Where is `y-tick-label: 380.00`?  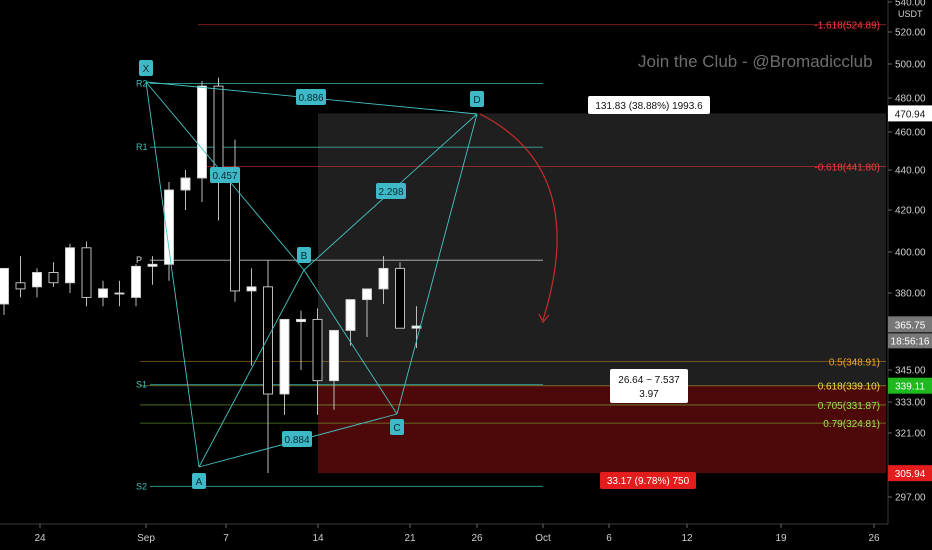
y-tick-label: 380.00 is located at coordinates (910, 294).